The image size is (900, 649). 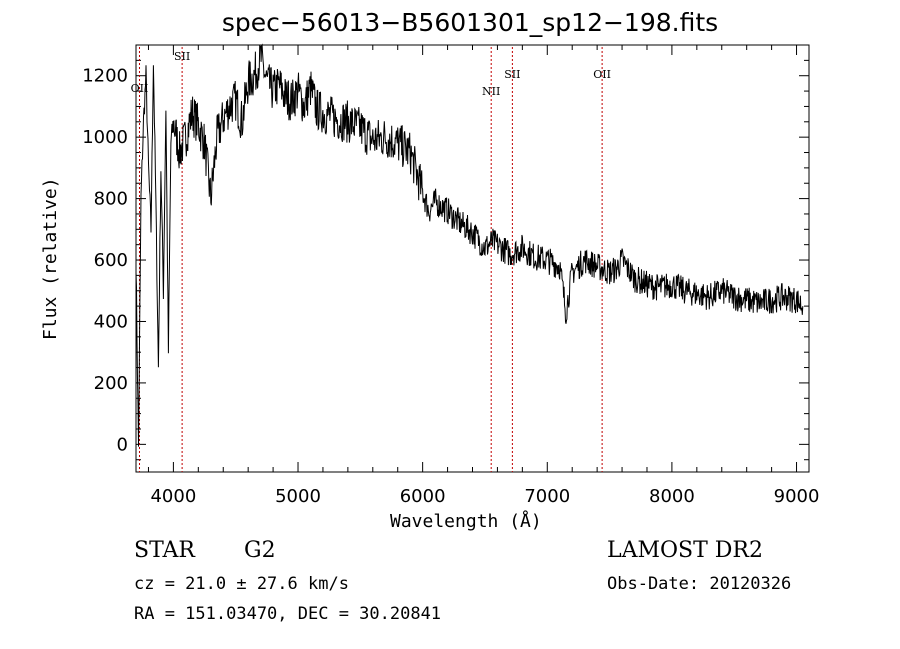 I want to click on chart-title: spec−56013−B5601301_sp12−198.fits, so click(x=470, y=22).